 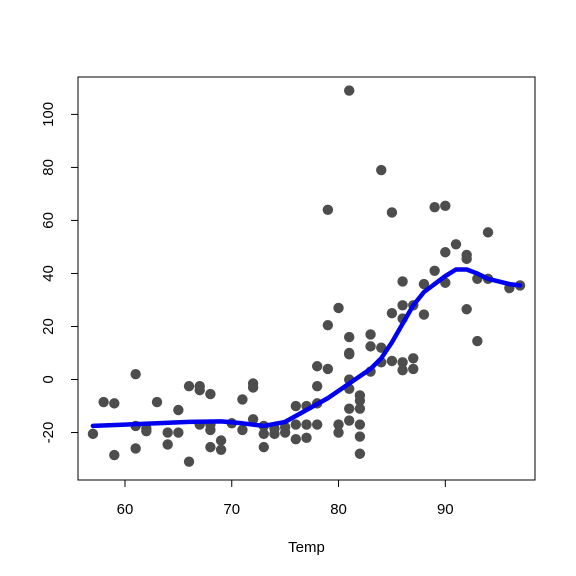 What do you see at coordinates (48, 326) in the screenshot?
I see `y-tick-label: 20` at bounding box center [48, 326].